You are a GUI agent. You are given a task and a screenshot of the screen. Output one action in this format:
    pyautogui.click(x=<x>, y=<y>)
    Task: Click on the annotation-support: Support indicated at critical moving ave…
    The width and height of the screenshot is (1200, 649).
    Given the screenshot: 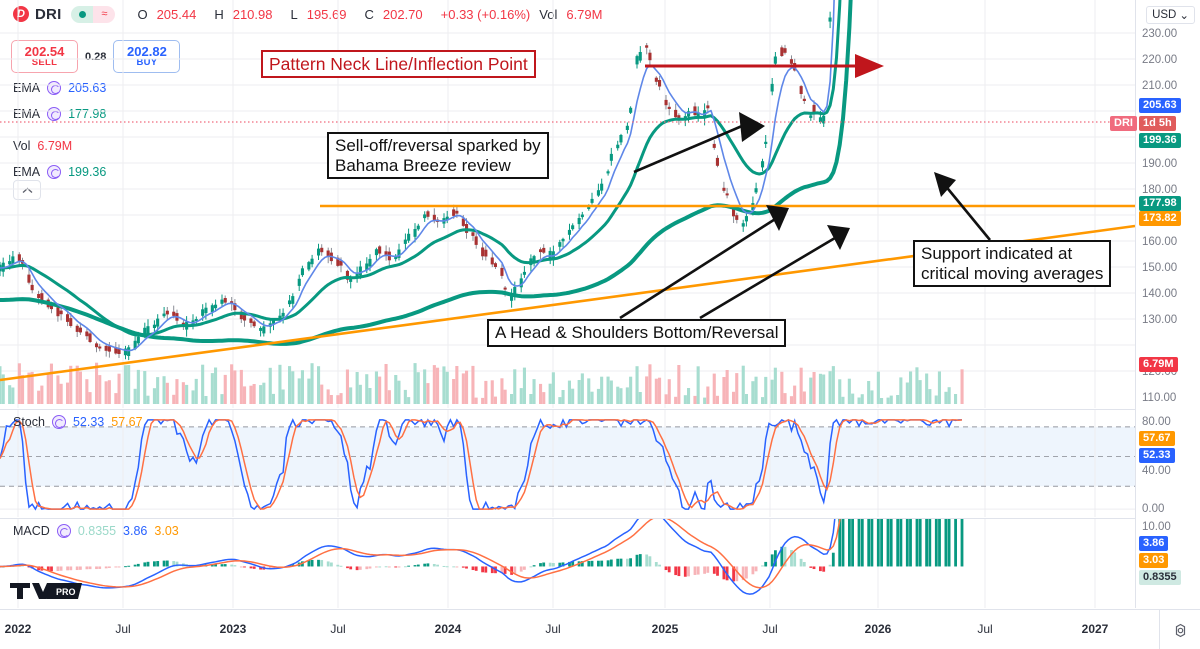 What is the action you would take?
    pyautogui.click(x=1012, y=264)
    